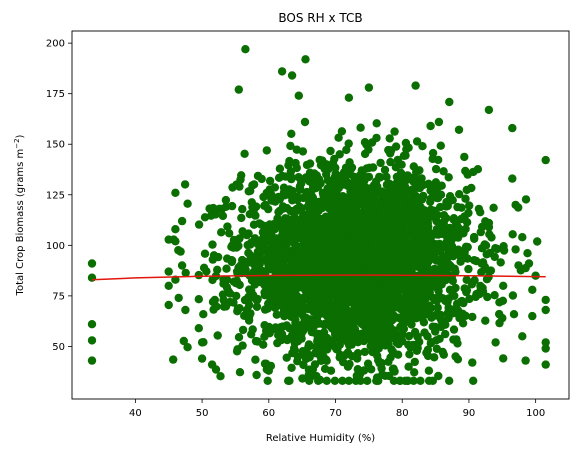 This screenshot has height=453, width=579. I want to click on y-tick-label: 125, so click(55, 195).